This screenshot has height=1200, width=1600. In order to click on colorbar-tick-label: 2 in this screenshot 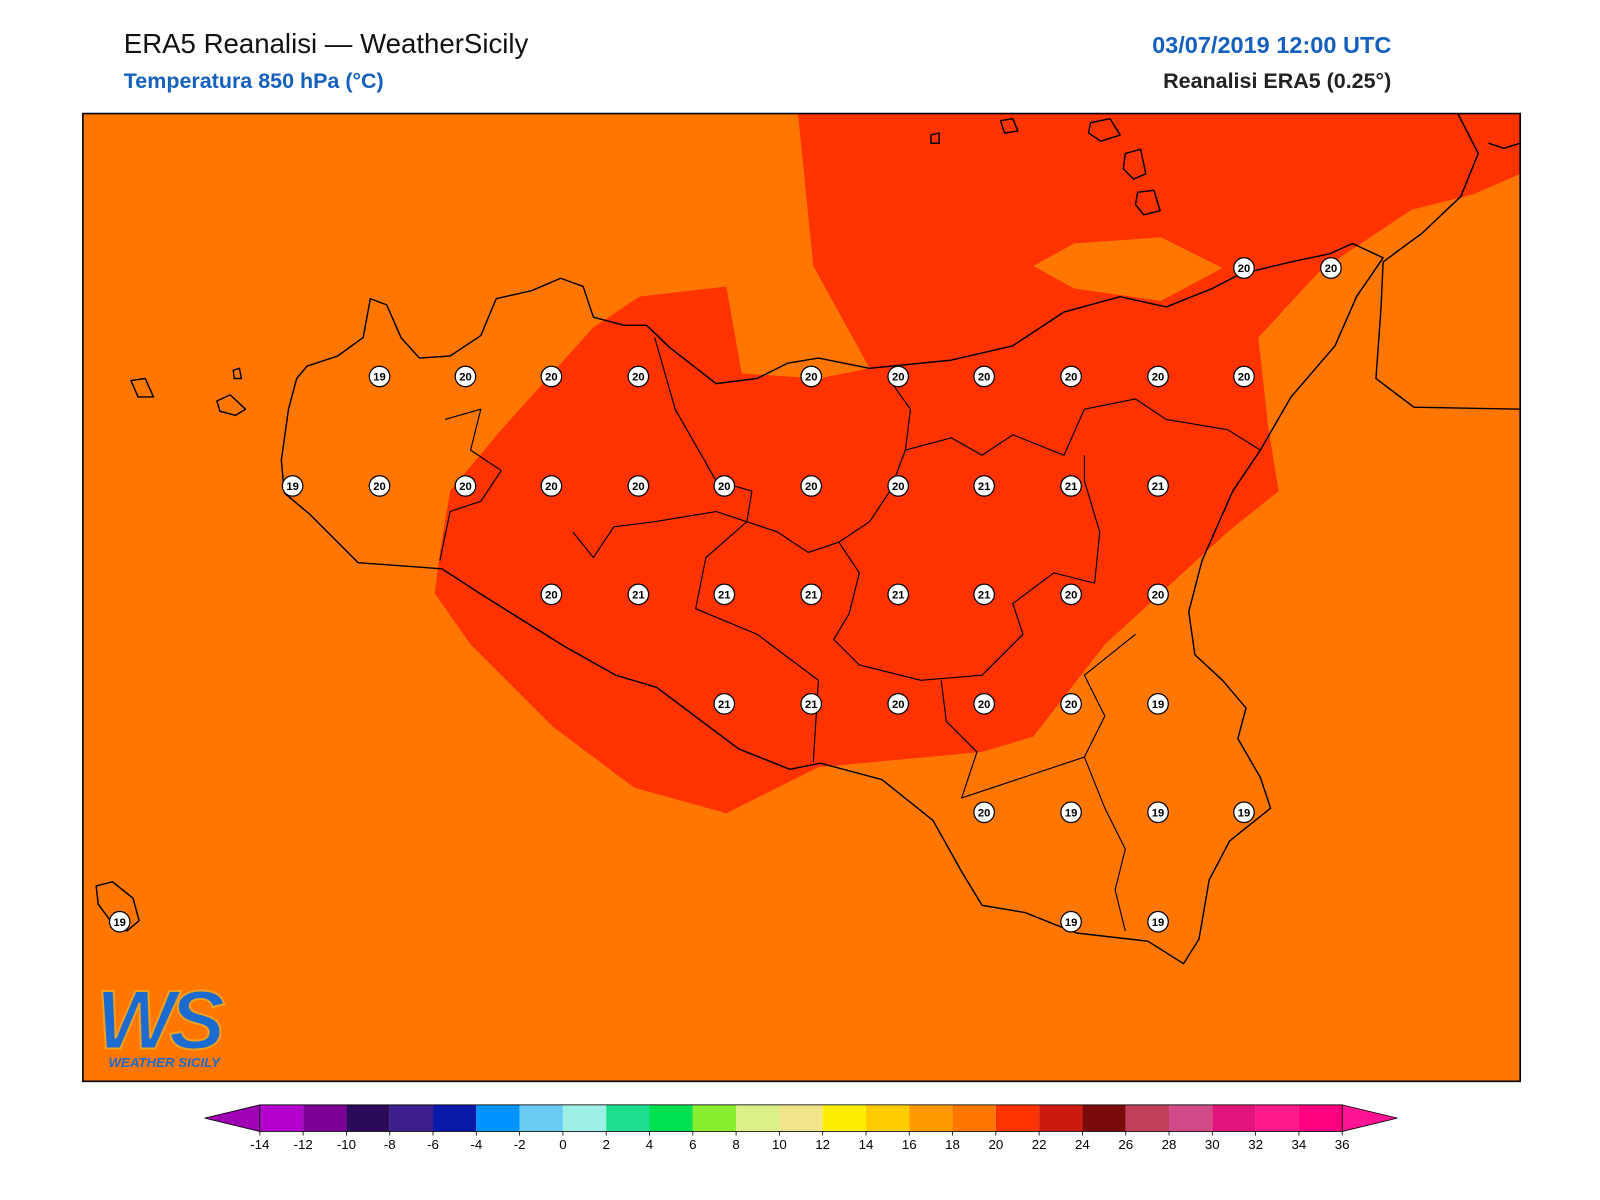, I will do `click(606, 1144)`.